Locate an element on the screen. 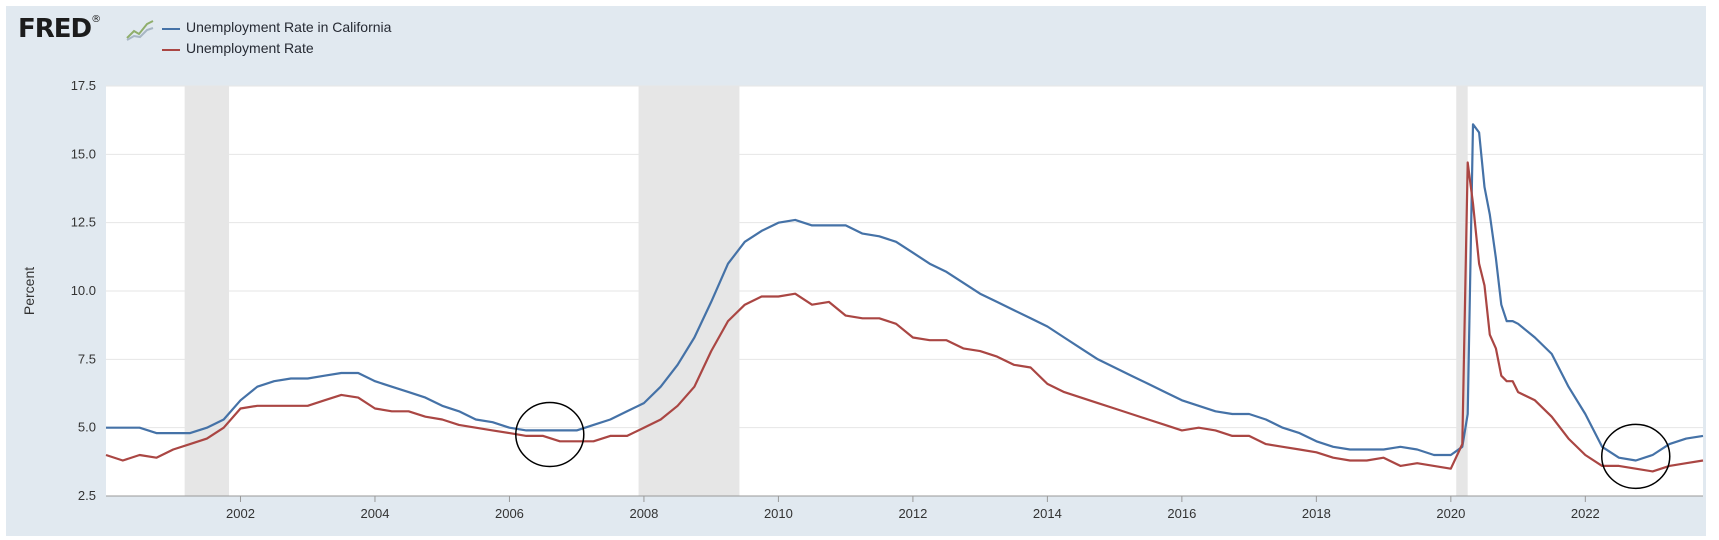 The image size is (1719, 540). y-tick-label: 15.0 is located at coordinates (83, 153).